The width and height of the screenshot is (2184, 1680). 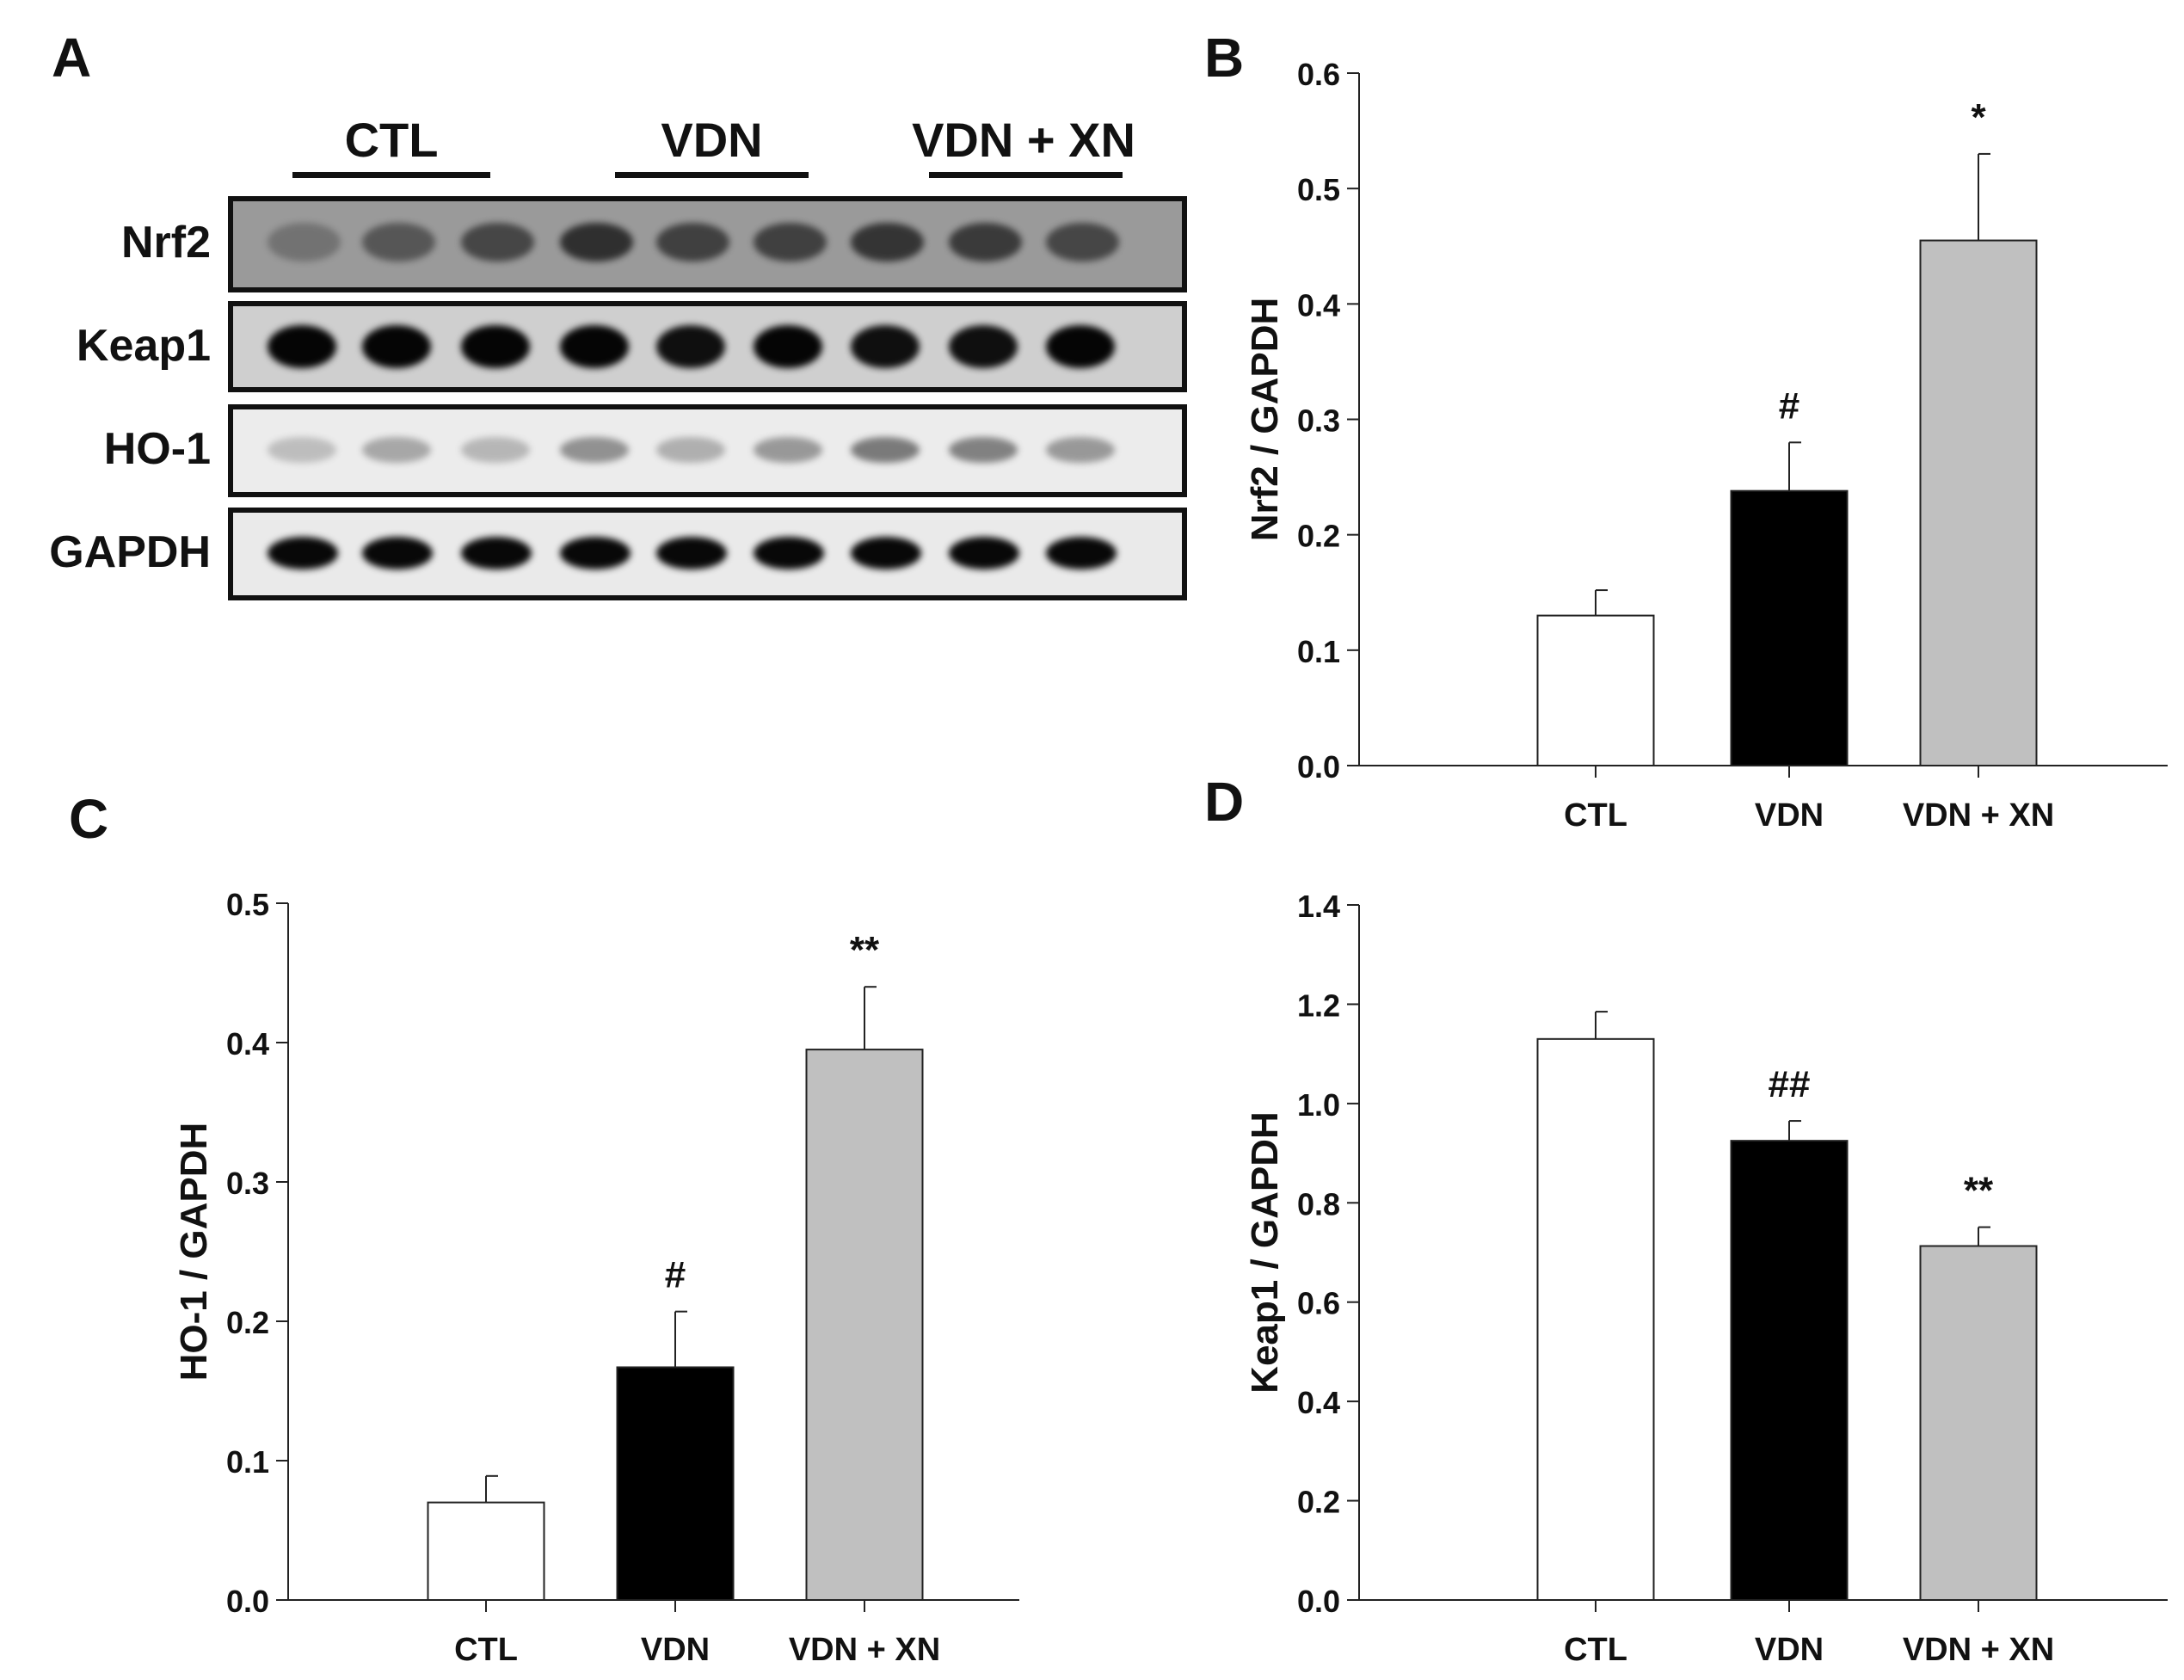 I want to click on panel-label-b: B, so click(x=1225, y=58).